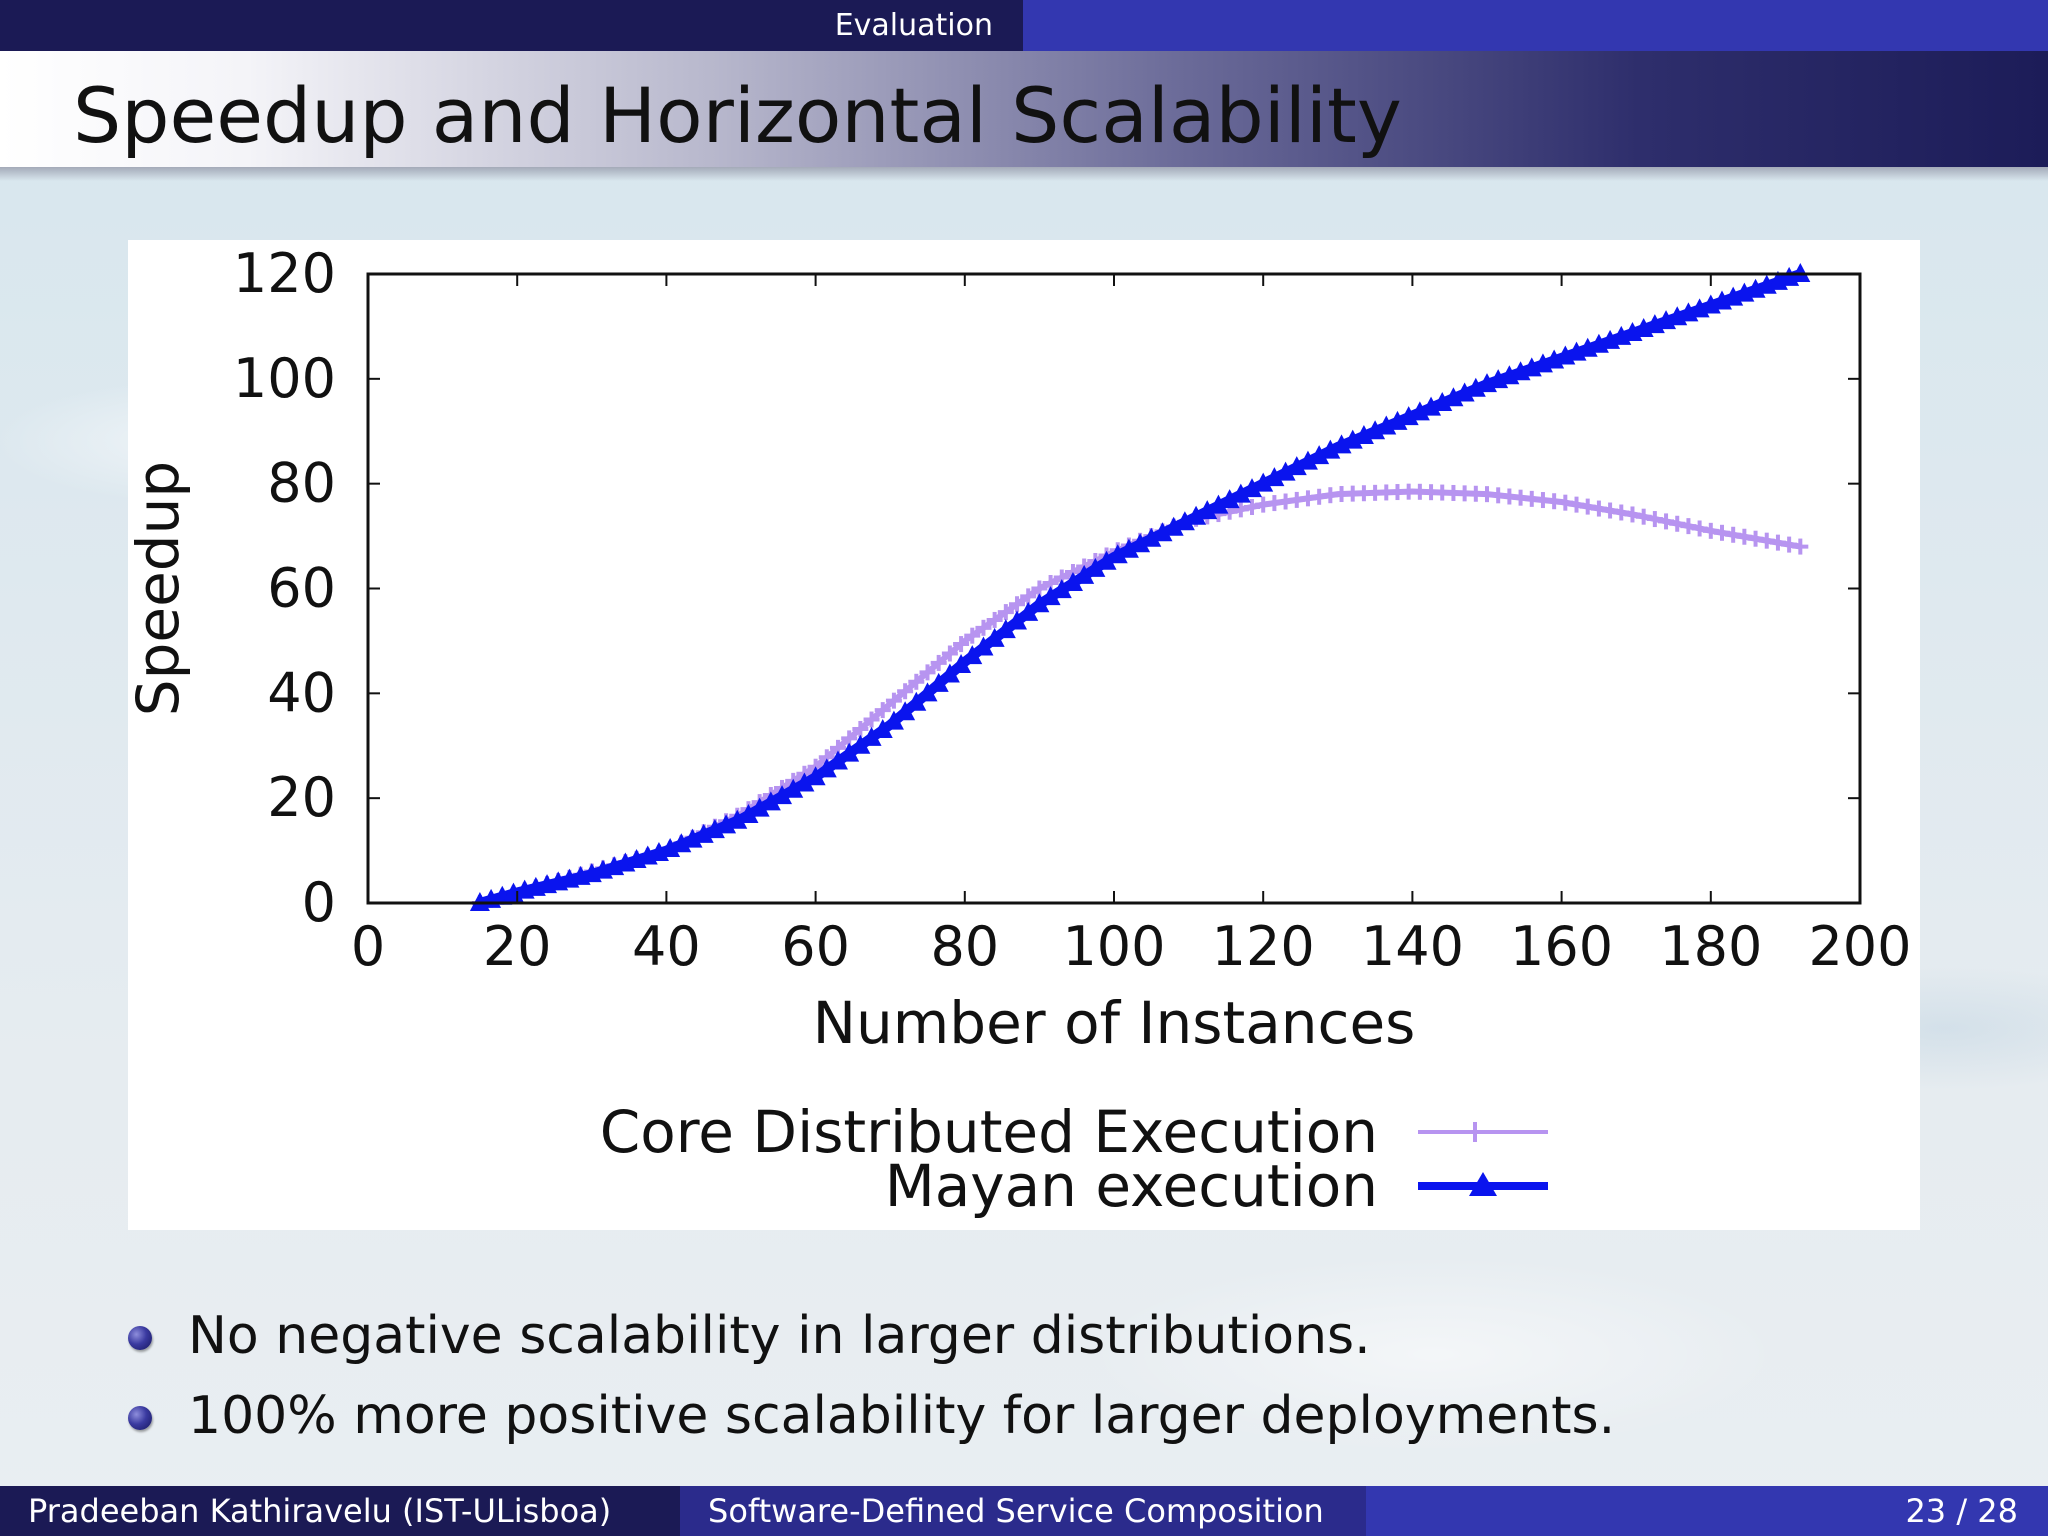 The image size is (2048, 1536). What do you see at coordinates (913, 25) in the screenshot?
I see `section-label: Evaluation` at bounding box center [913, 25].